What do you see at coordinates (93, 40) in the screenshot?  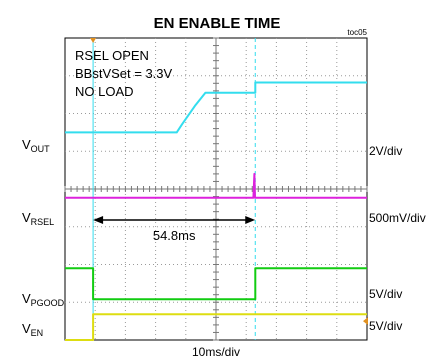 I see `trigger-marker-icon` at bounding box center [93, 40].